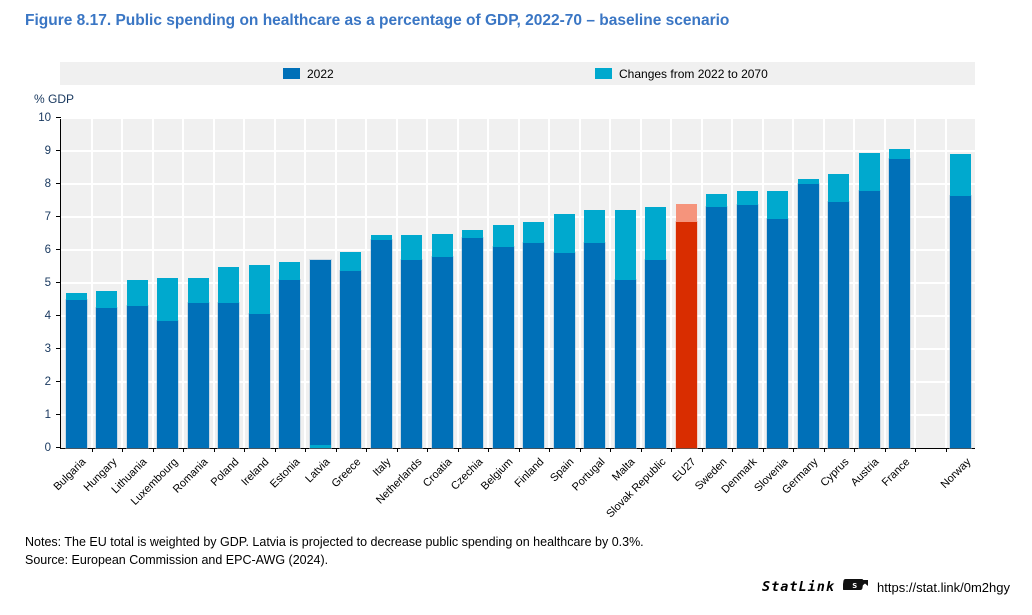 The width and height of the screenshot is (1032, 615). What do you see at coordinates (76, 296) in the screenshot?
I see `bar-change-bulgaria` at bounding box center [76, 296].